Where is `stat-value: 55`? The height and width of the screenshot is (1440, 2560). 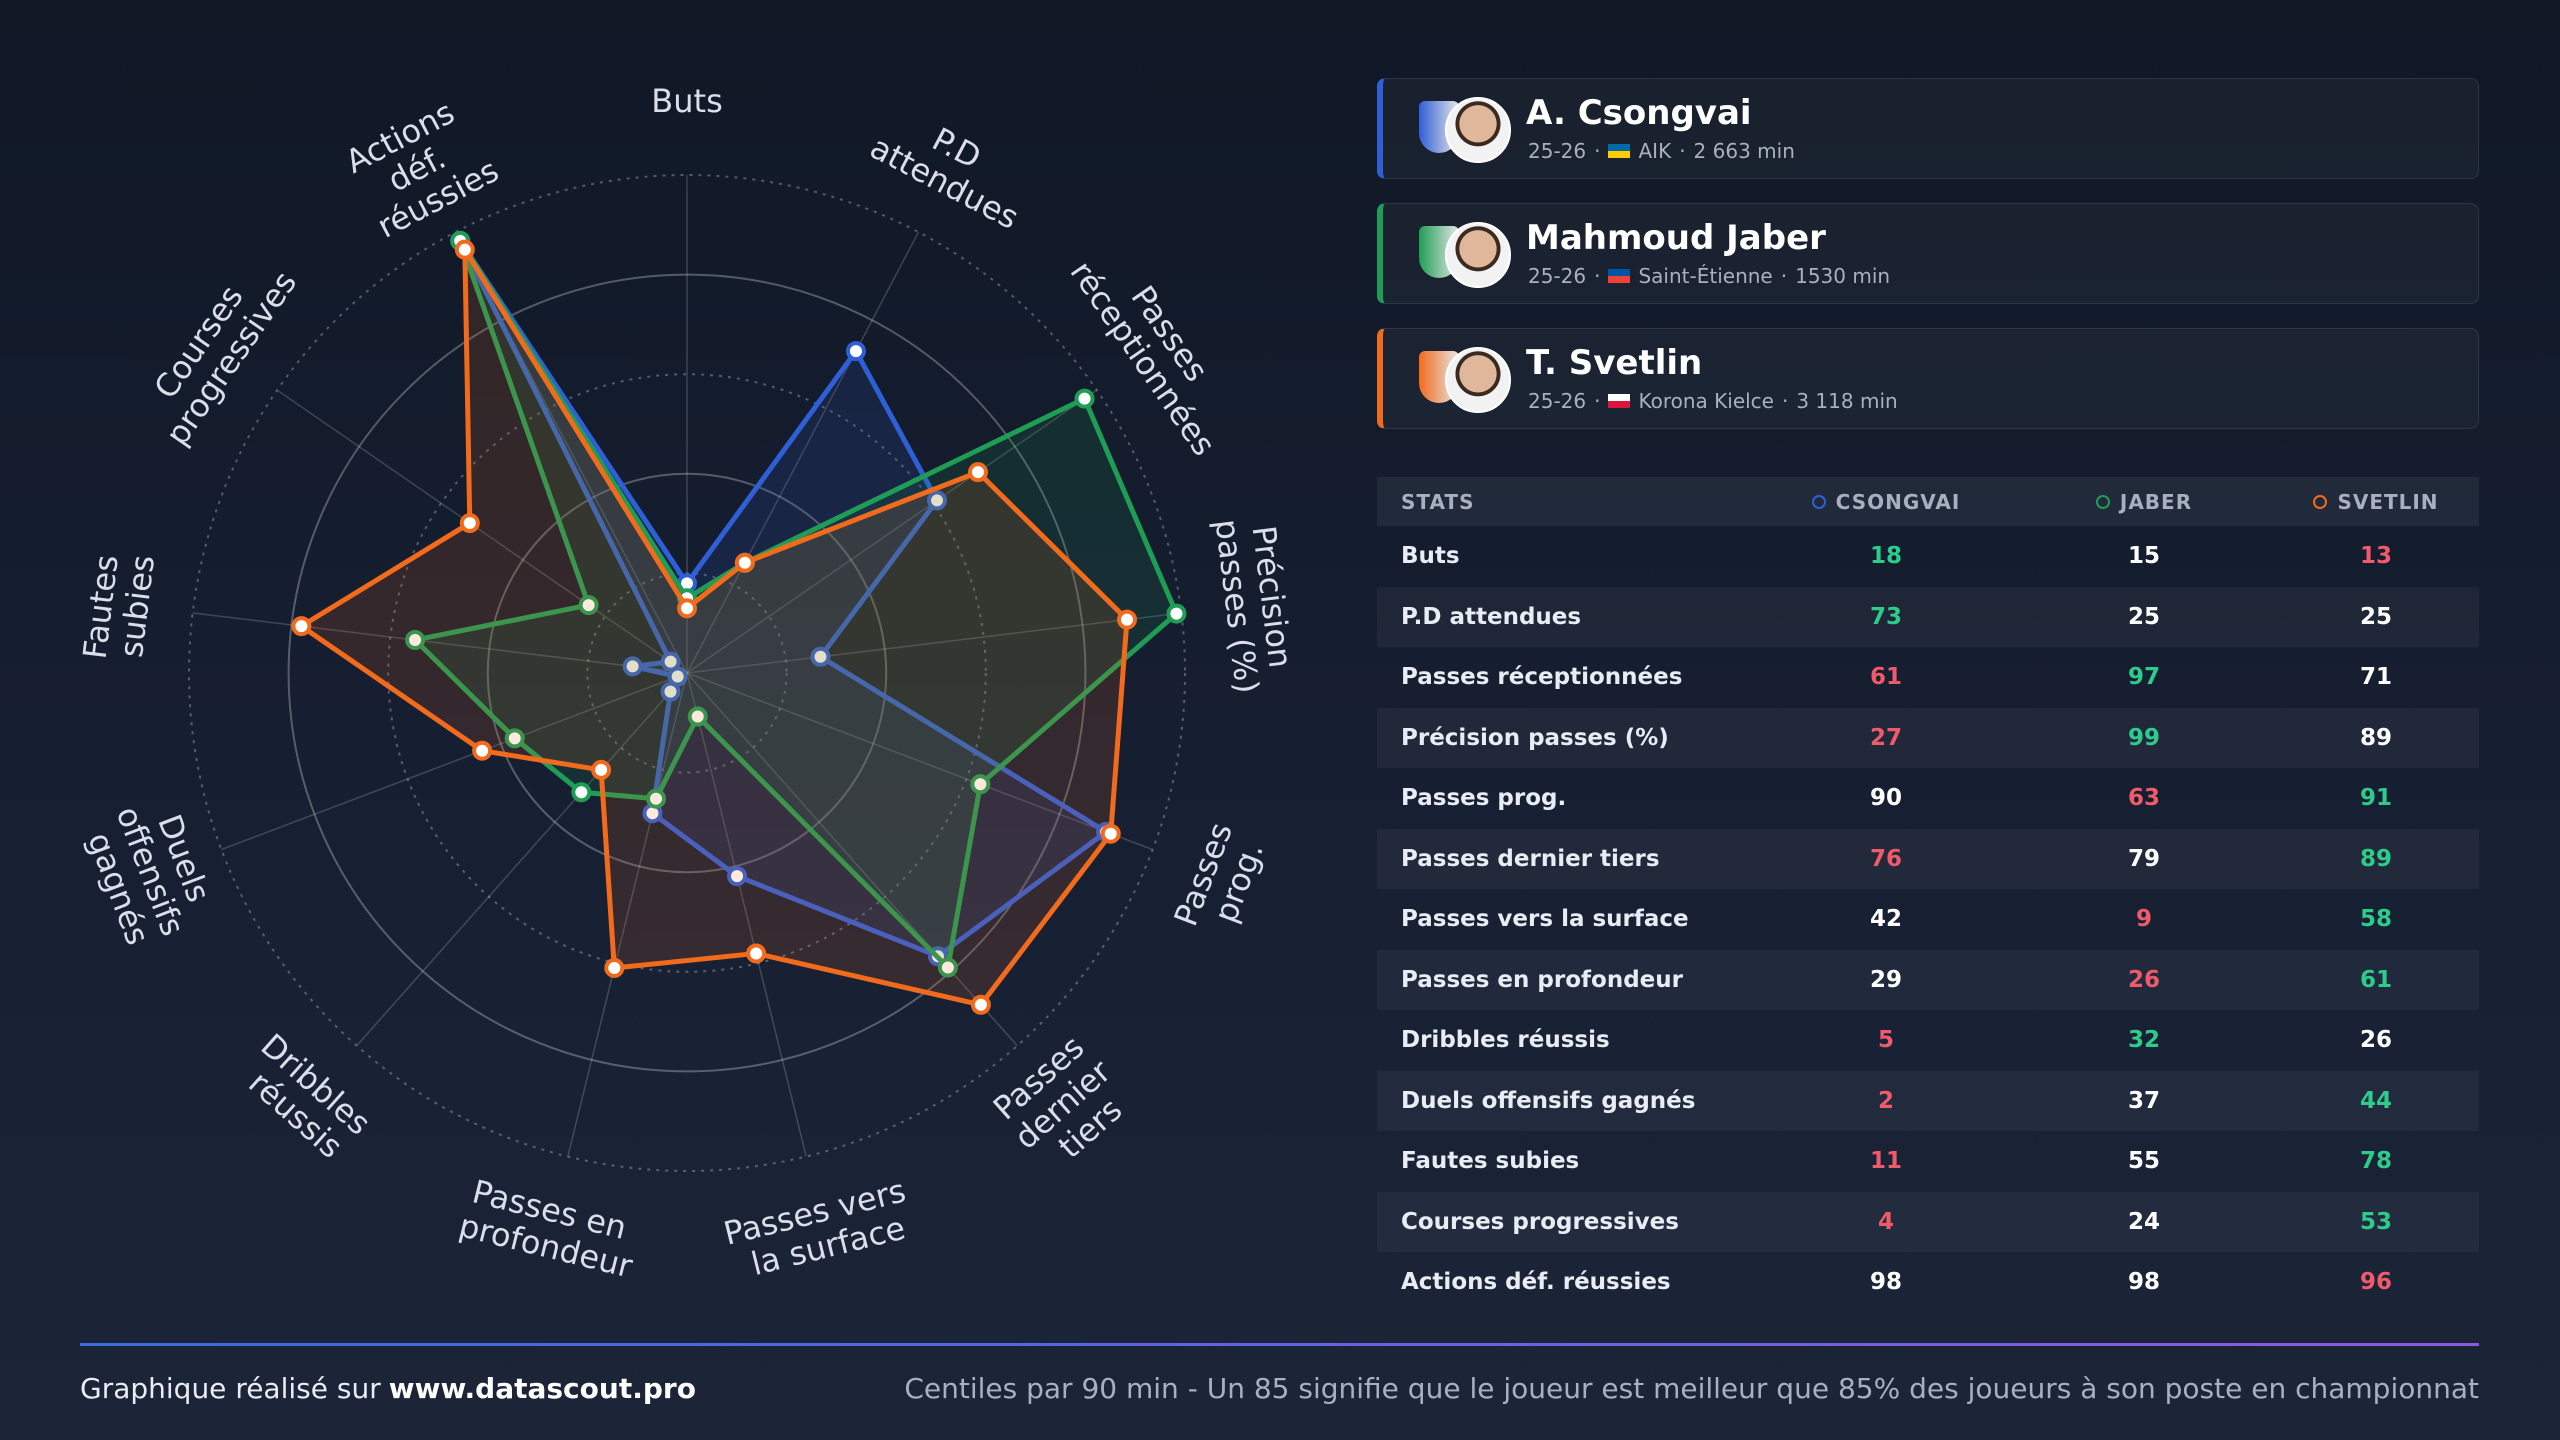 stat-value: 55 is located at coordinates (2143, 1161).